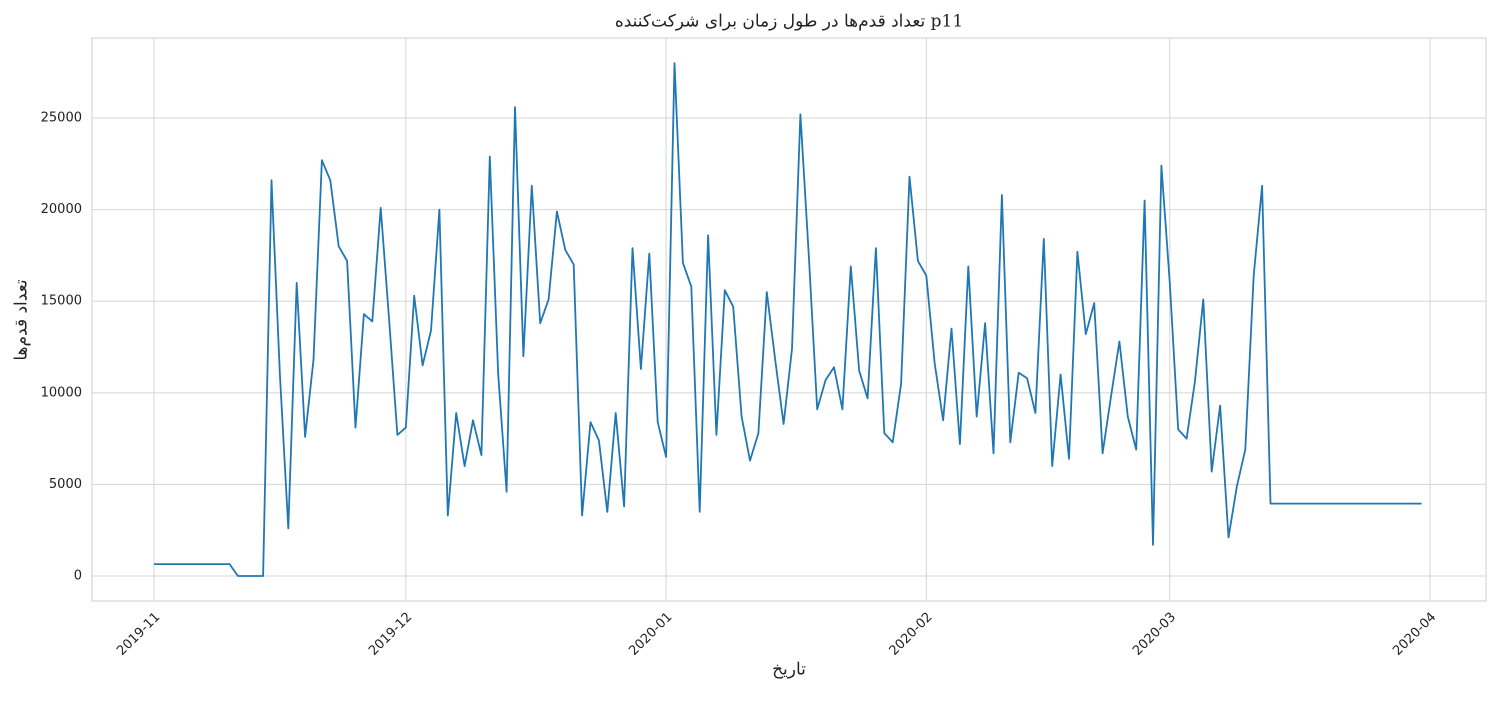 The height and width of the screenshot is (704, 1500). I want to click on y-tick-label: 20000, so click(61, 209).